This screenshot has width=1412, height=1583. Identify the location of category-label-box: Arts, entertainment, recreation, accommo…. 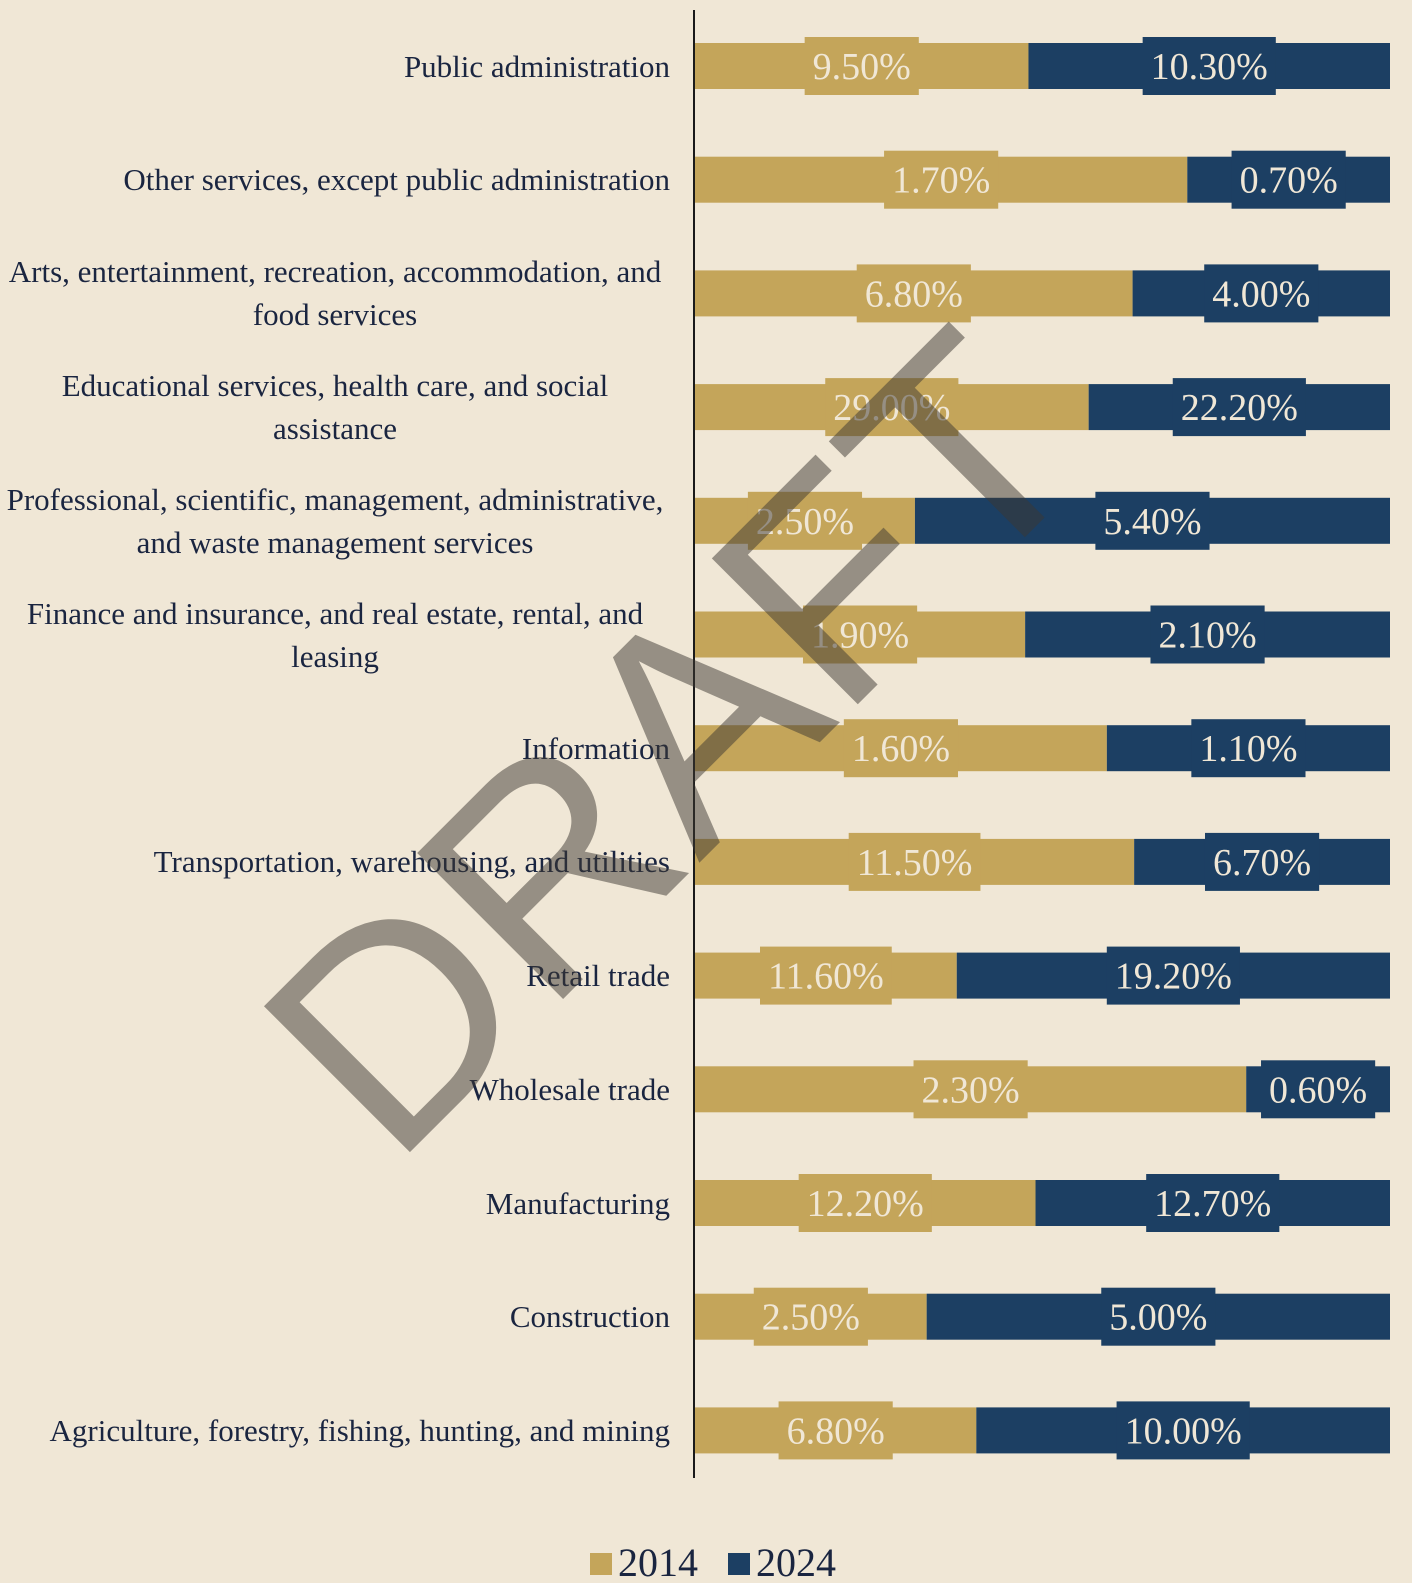
(335, 293).